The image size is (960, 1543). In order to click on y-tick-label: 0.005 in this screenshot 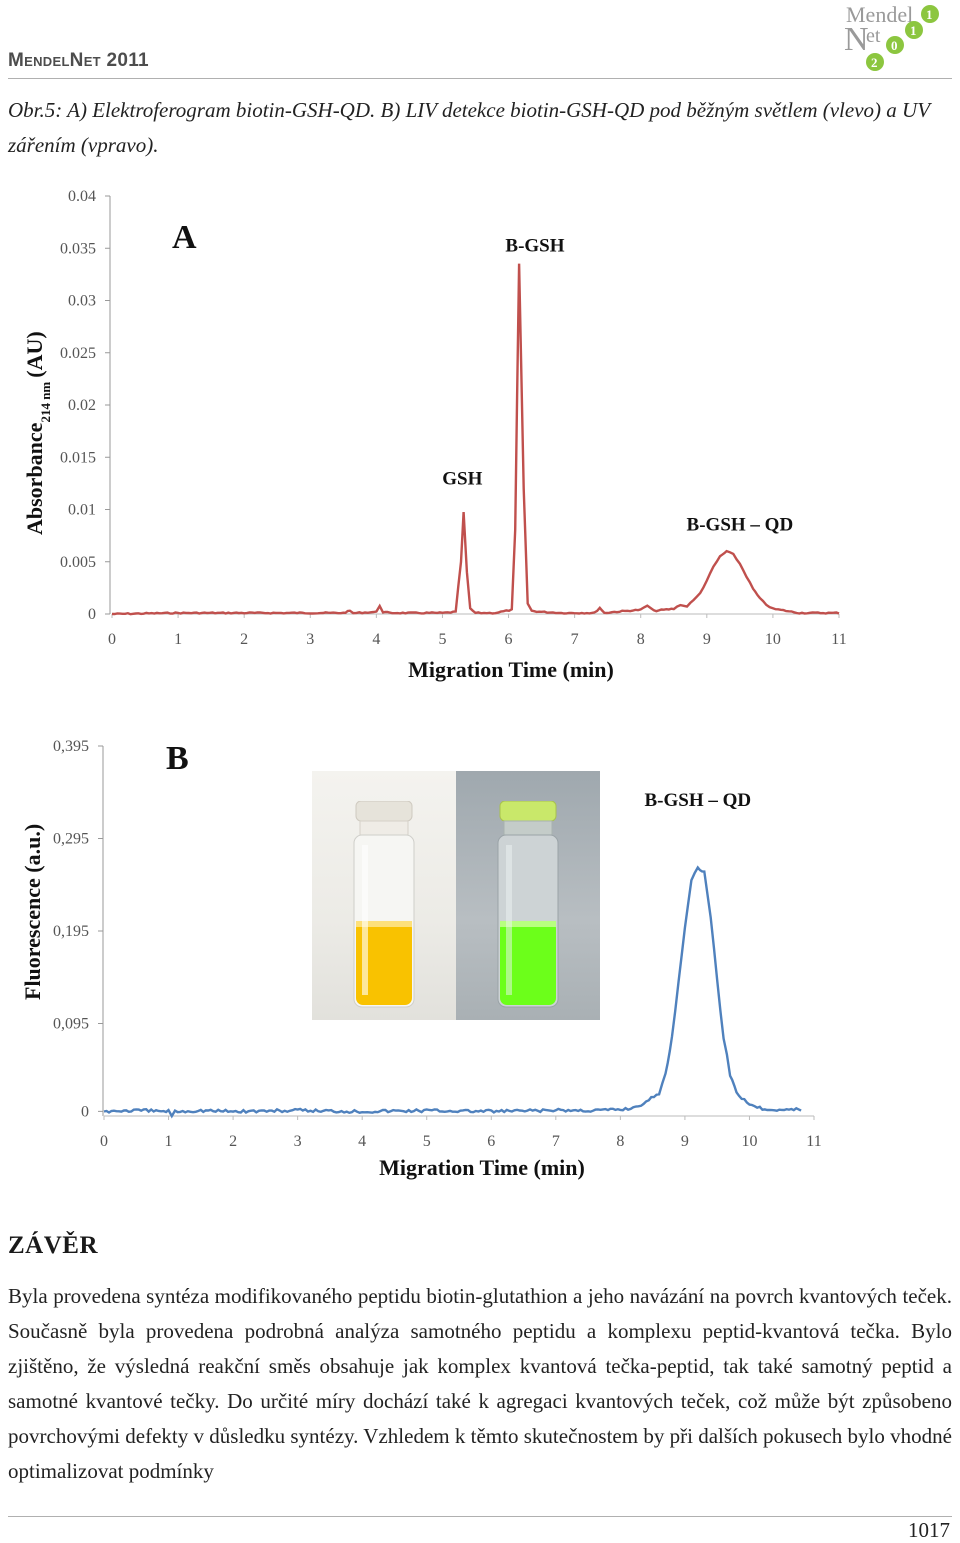, I will do `click(78, 562)`.